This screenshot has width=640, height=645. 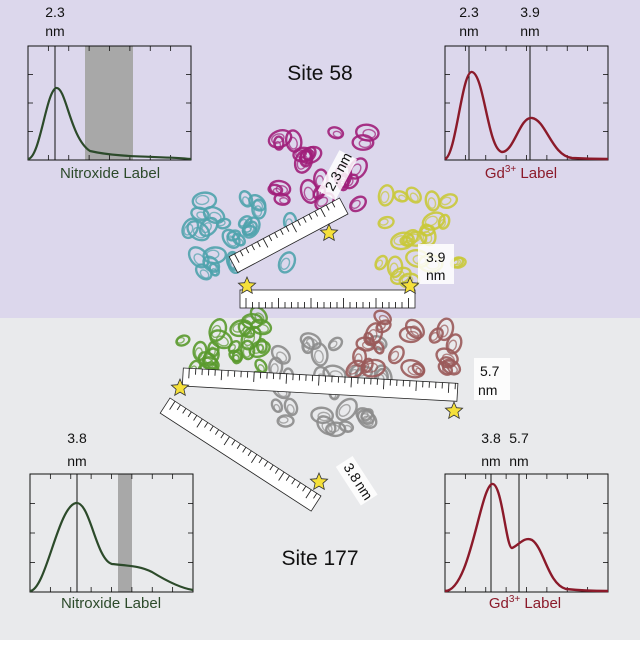 I want to click on site-58-title: Site 58, so click(x=319, y=73).